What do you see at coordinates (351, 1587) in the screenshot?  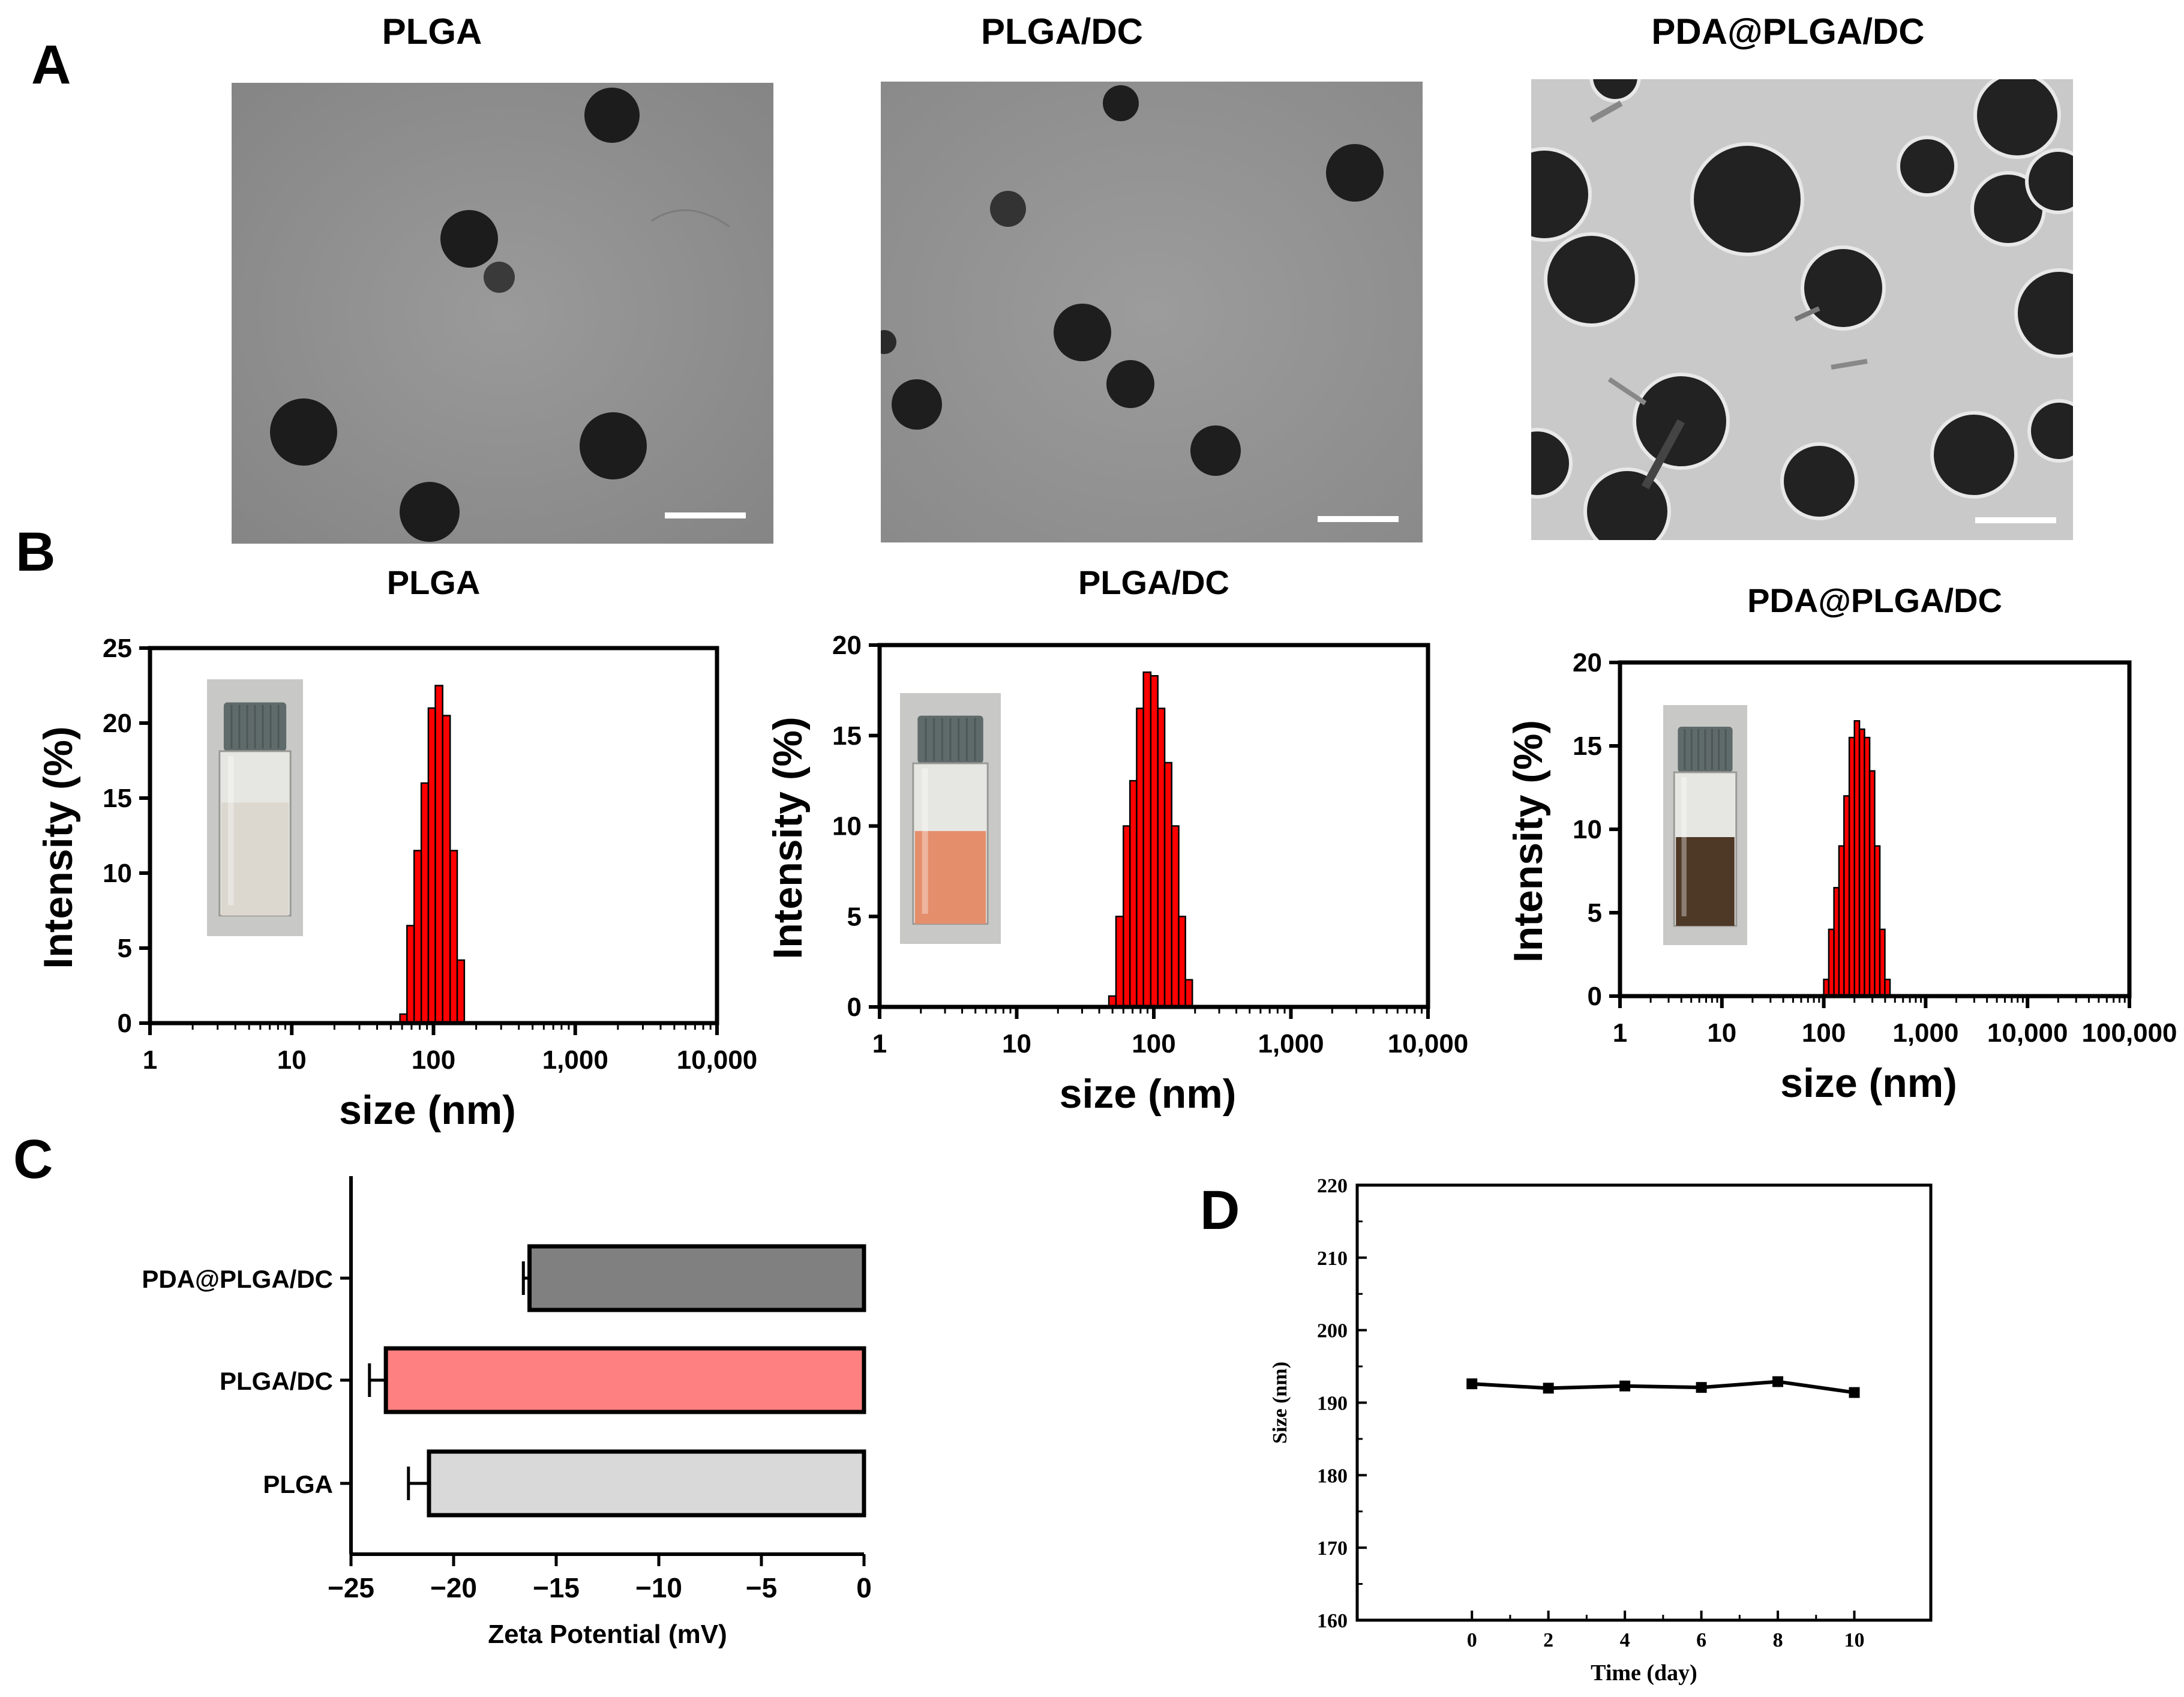 I see `x-tick-label: −25` at bounding box center [351, 1587].